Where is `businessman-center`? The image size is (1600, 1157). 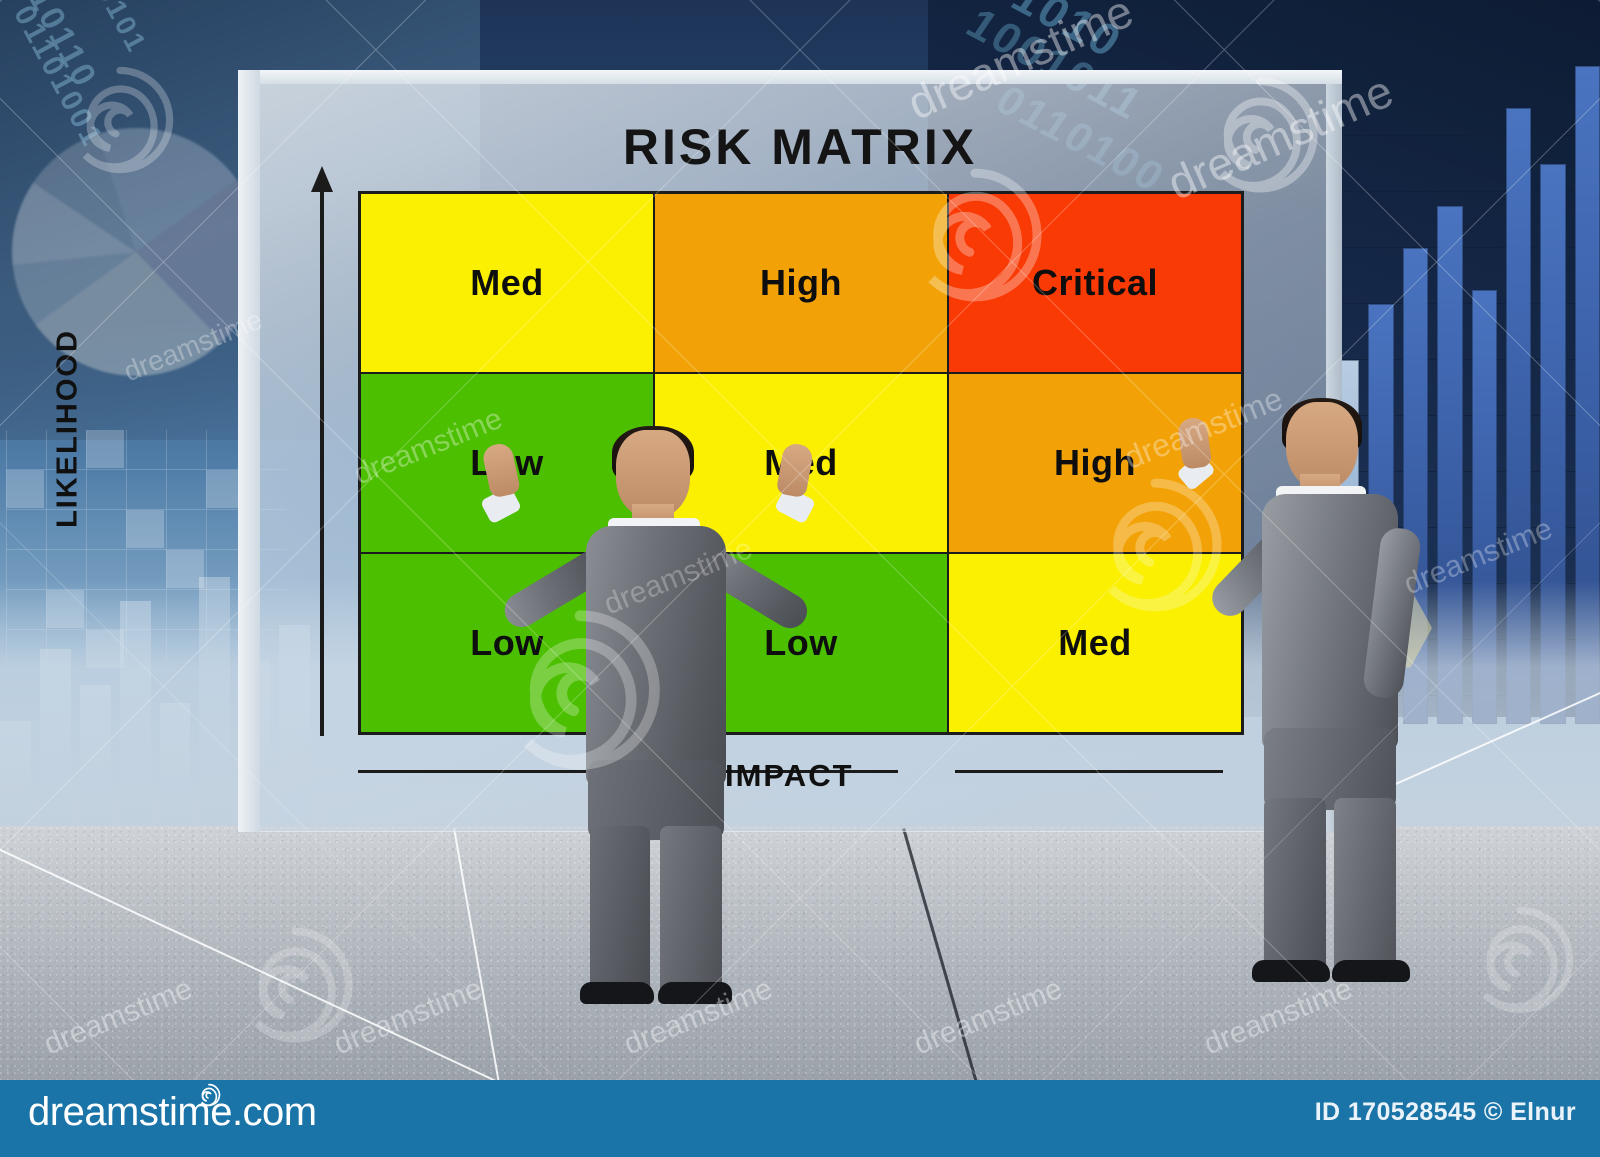
businessman-center is located at coordinates (648, 715).